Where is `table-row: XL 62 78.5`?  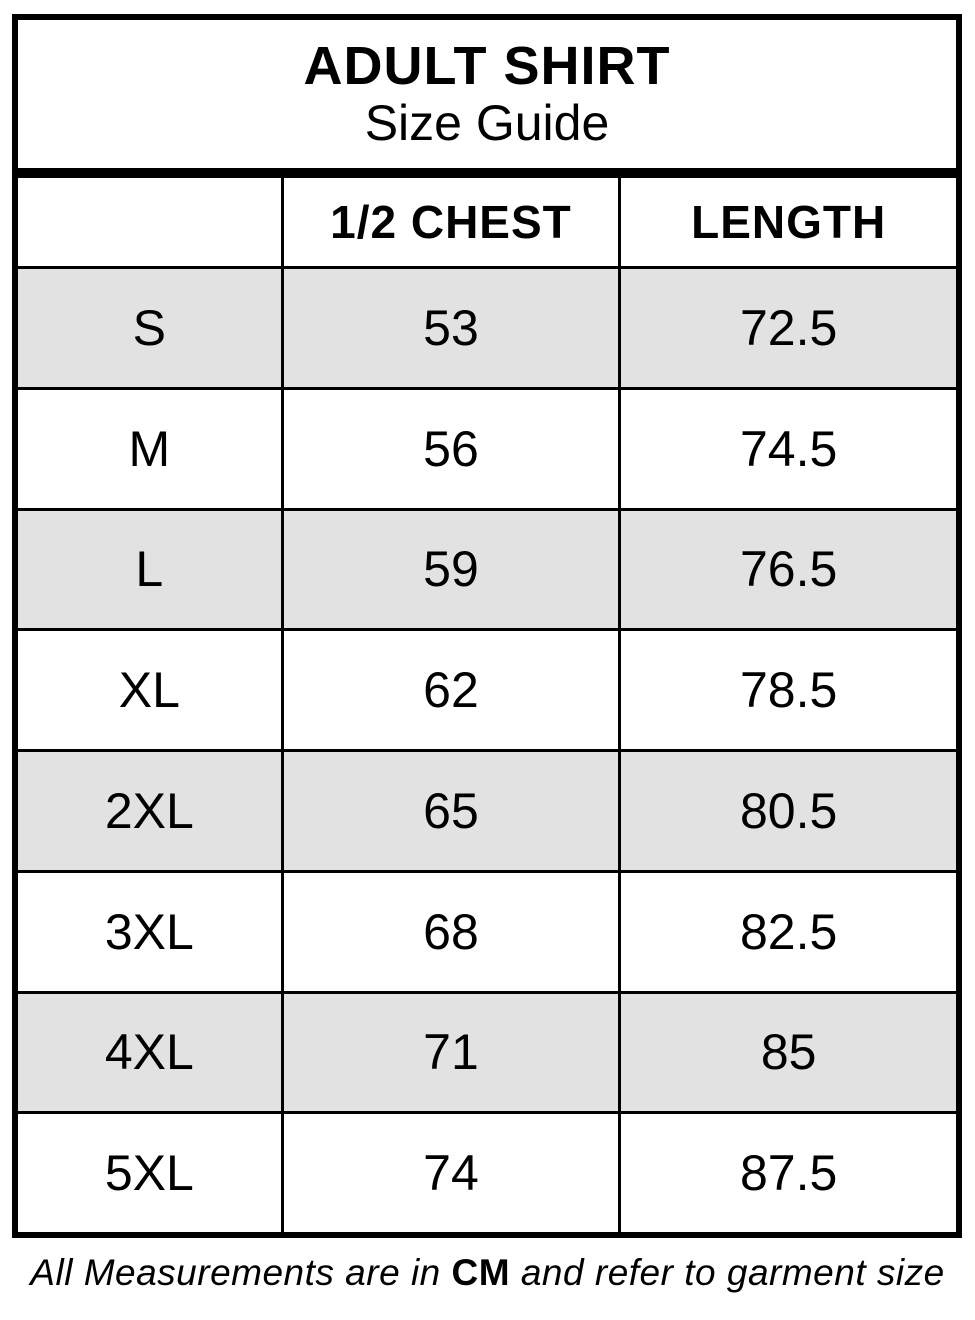
table-row: XL 62 78.5 is located at coordinates (487, 691).